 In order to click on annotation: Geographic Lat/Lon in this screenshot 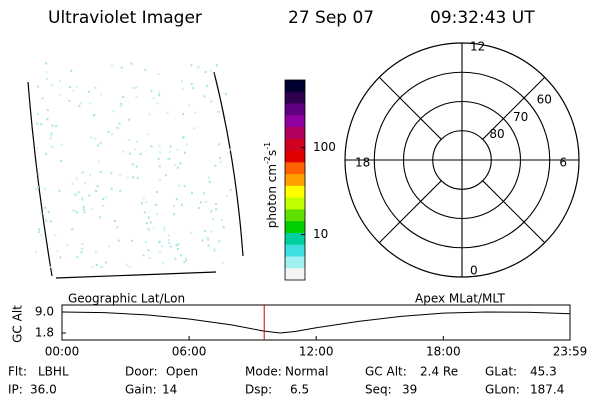, I will do `click(126, 299)`.